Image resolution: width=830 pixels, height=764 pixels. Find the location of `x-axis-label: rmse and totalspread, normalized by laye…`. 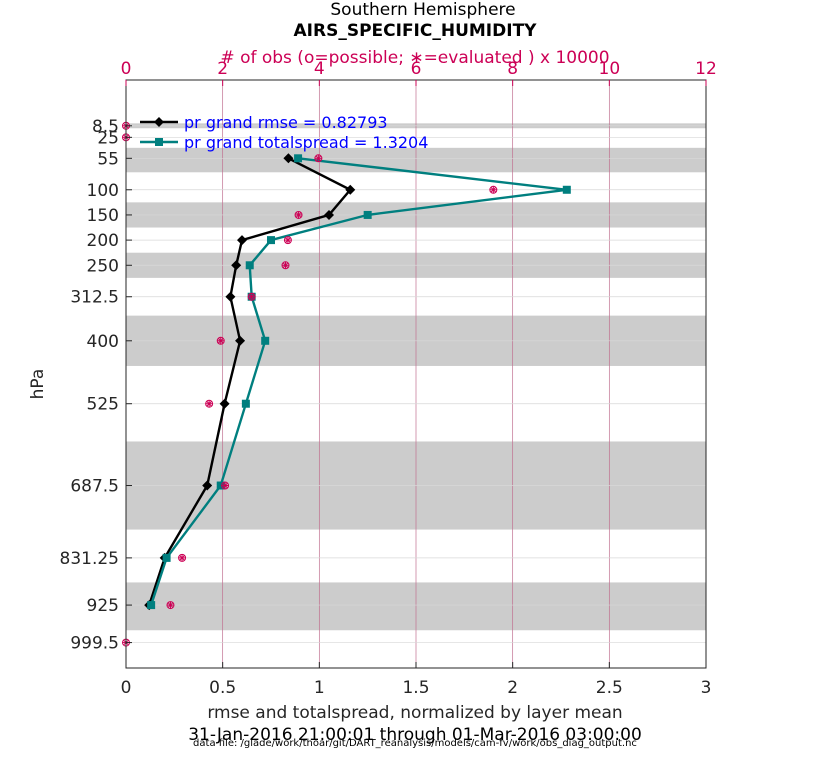

x-axis-label: rmse and totalspread, normalized by laye… is located at coordinates (414, 713).